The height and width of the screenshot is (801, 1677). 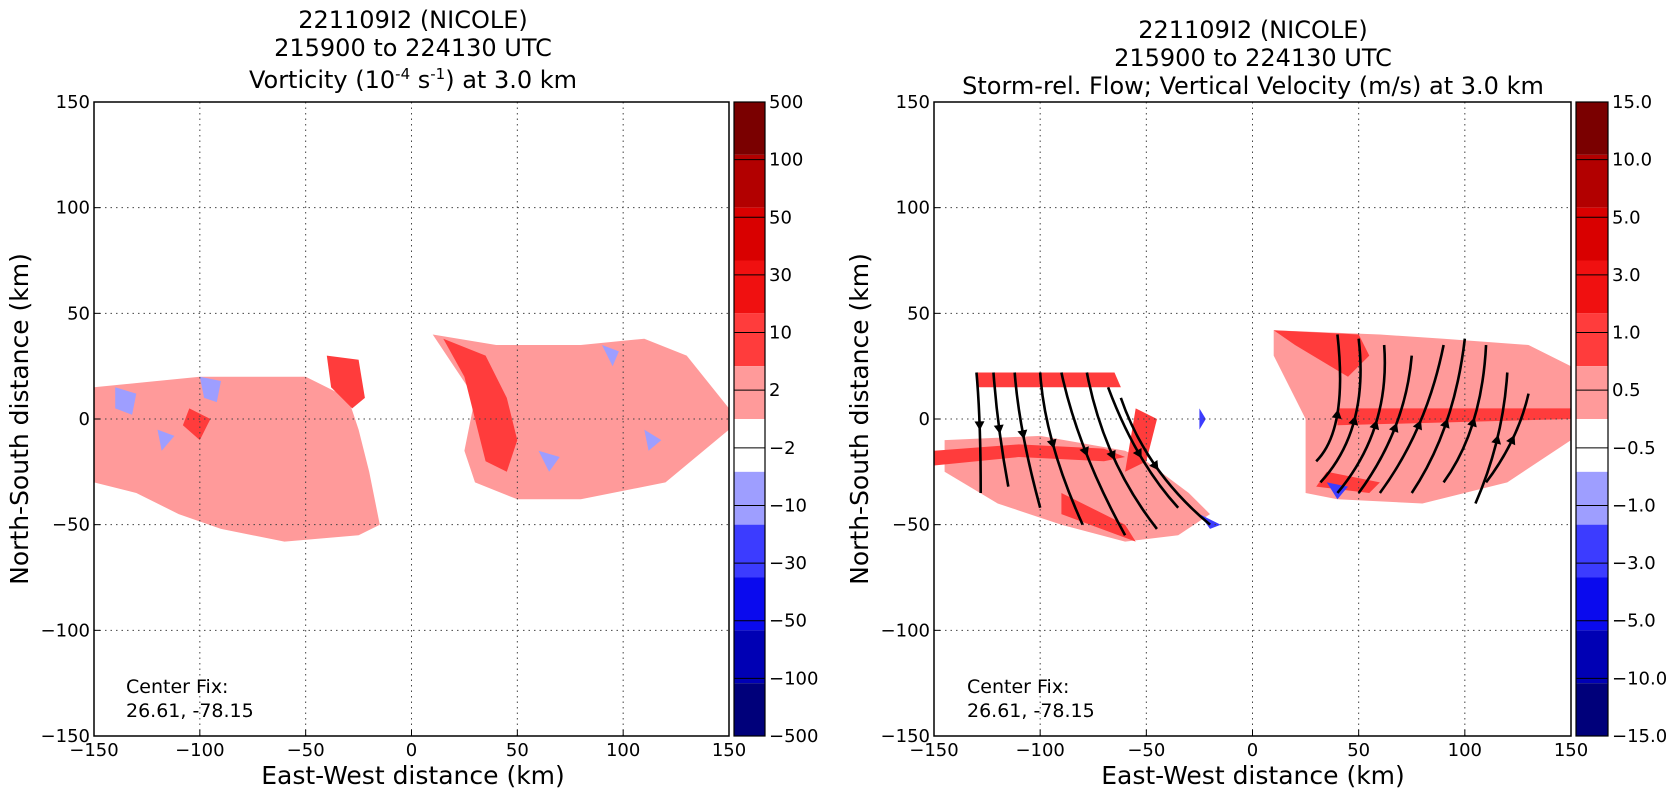 I want to click on colorbar-tick-label: −1.0, so click(x=1634, y=505).